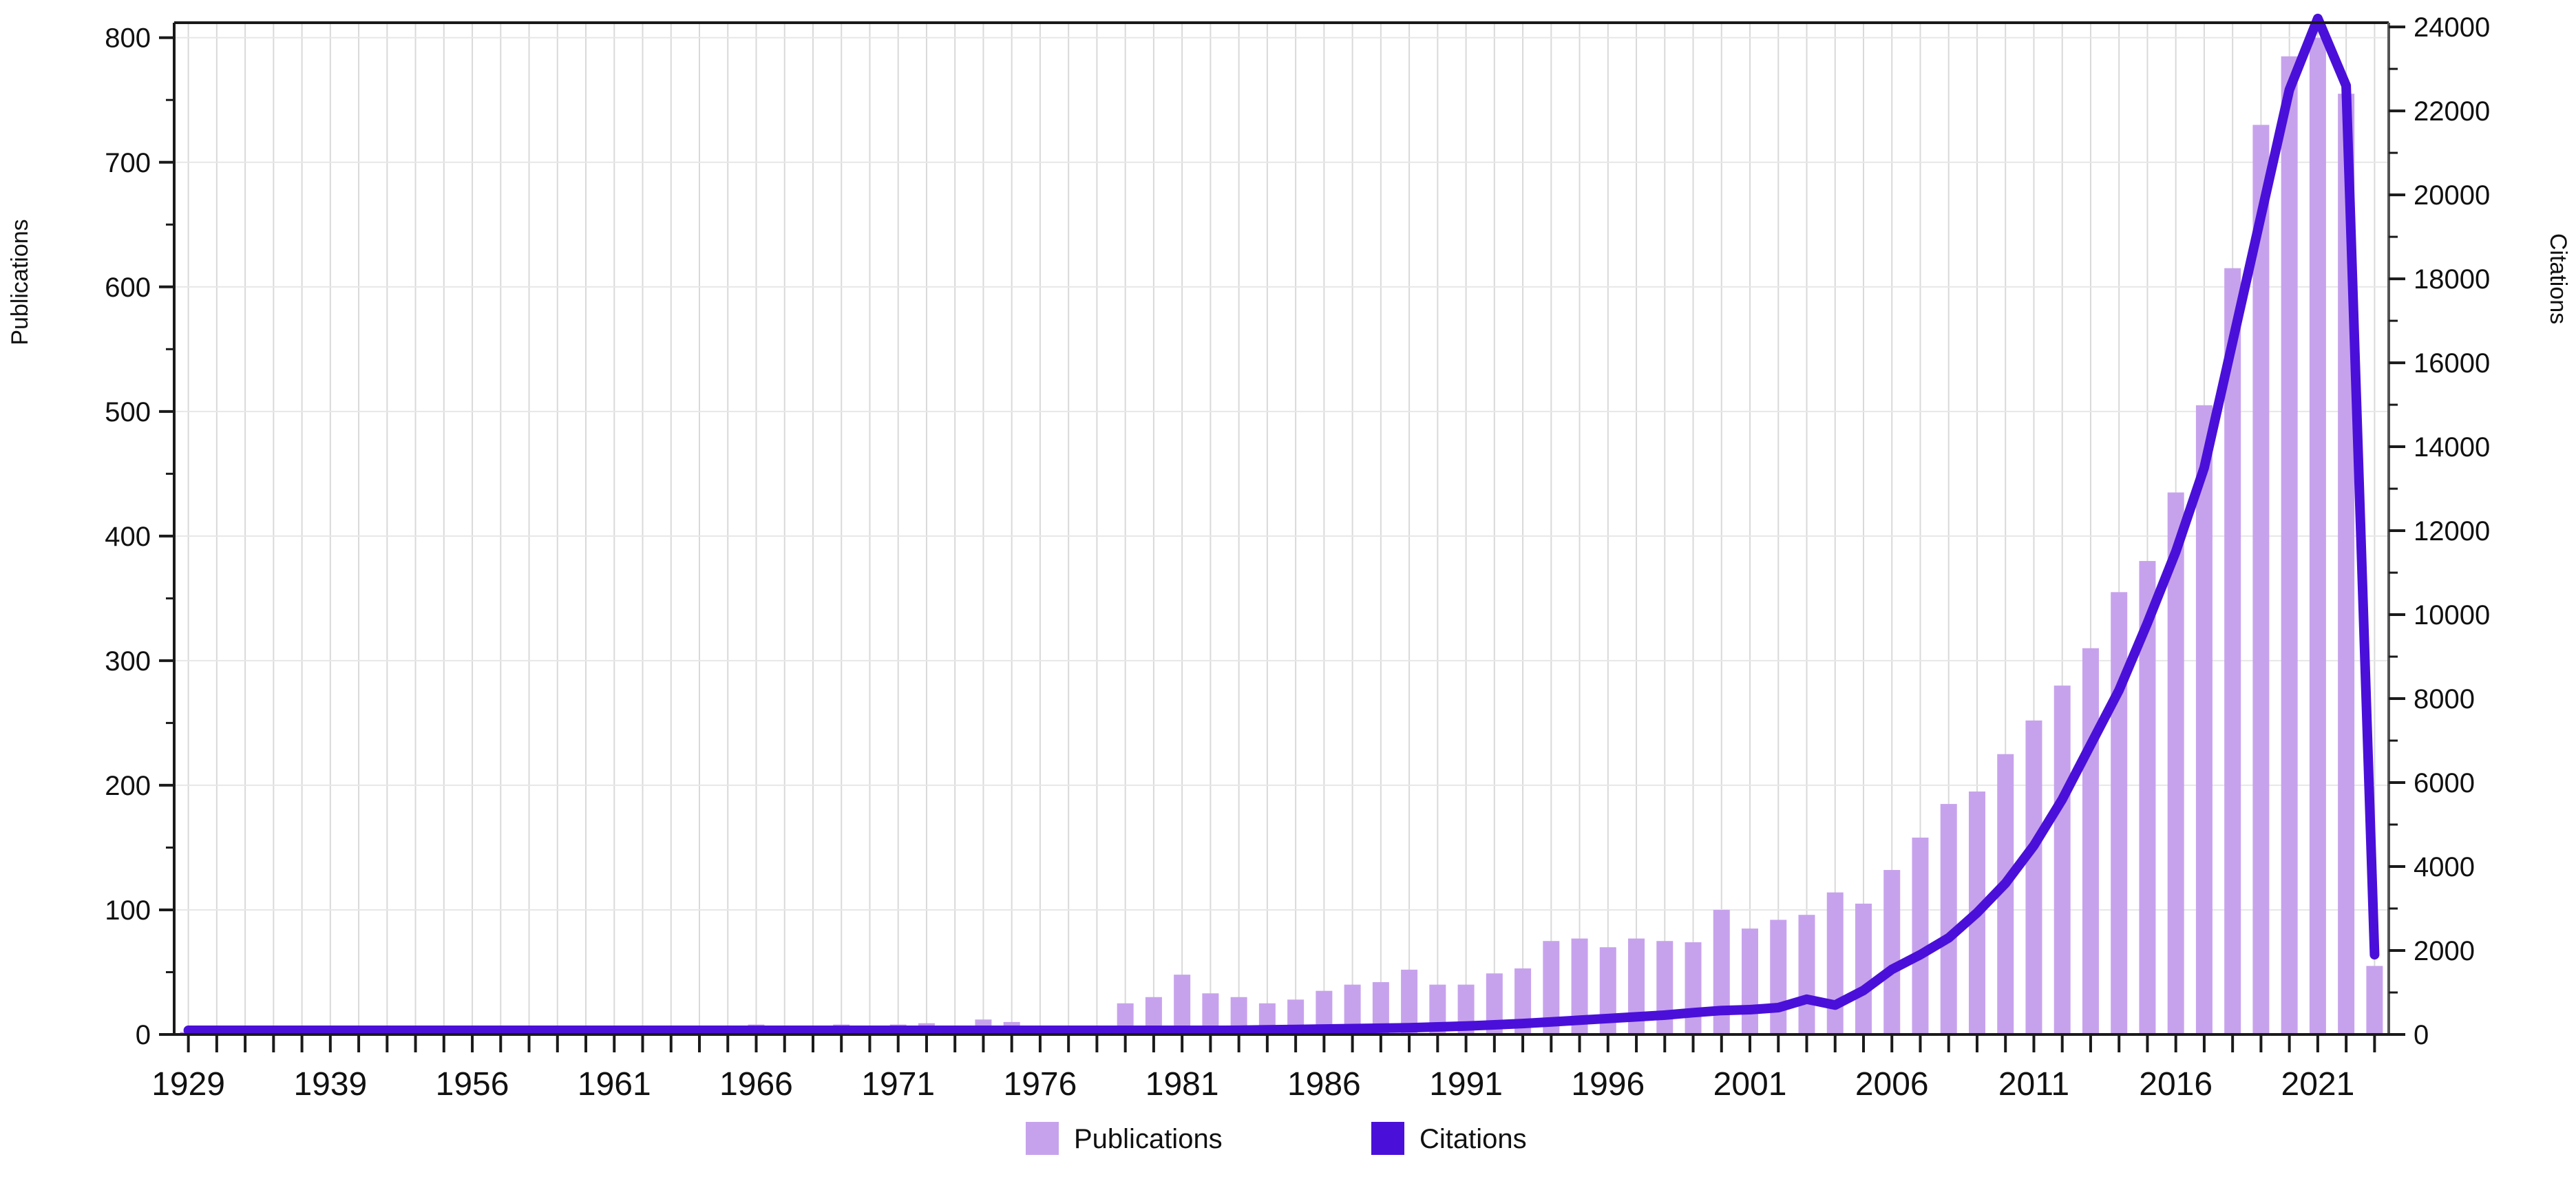  Describe the element at coordinates (2452, 364) in the screenshot. I see `right-axis-tick-label: 16000` at that location.